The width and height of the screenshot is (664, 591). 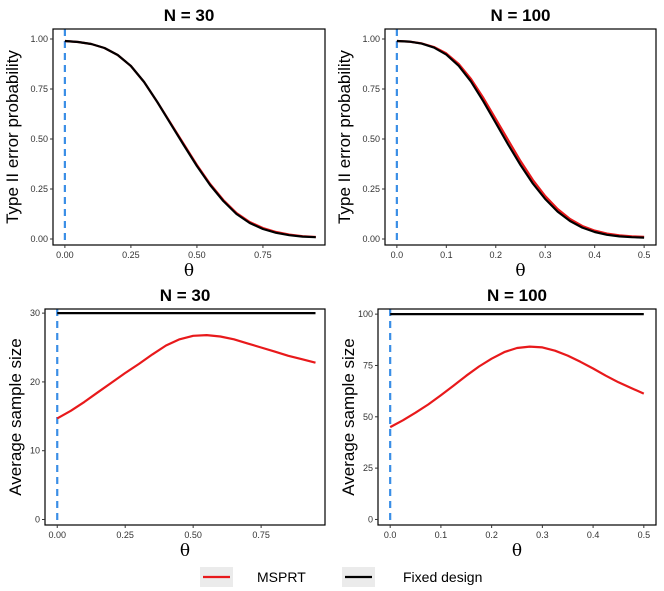 I want to click on legend: MSPRT Fixed design, so click(x=341, y=577).